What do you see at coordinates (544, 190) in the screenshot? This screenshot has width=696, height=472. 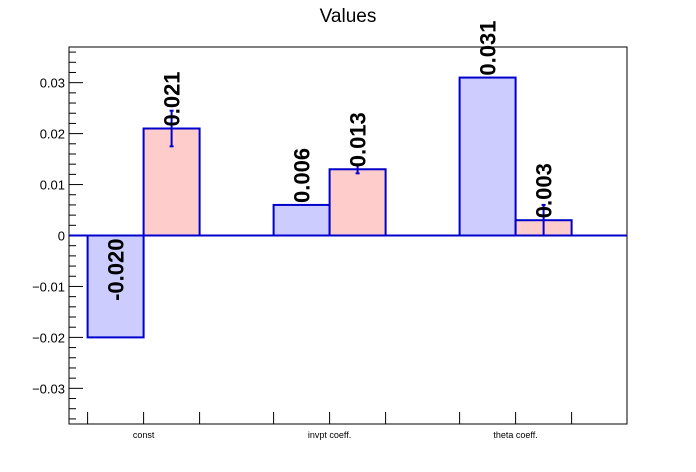 I see `data-label: 0.003` at bounding box center [544, 190].